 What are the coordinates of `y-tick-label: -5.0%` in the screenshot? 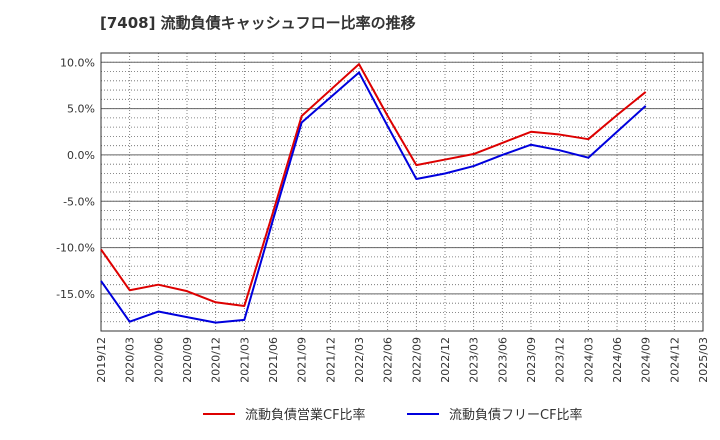 It's located at (79, 201).